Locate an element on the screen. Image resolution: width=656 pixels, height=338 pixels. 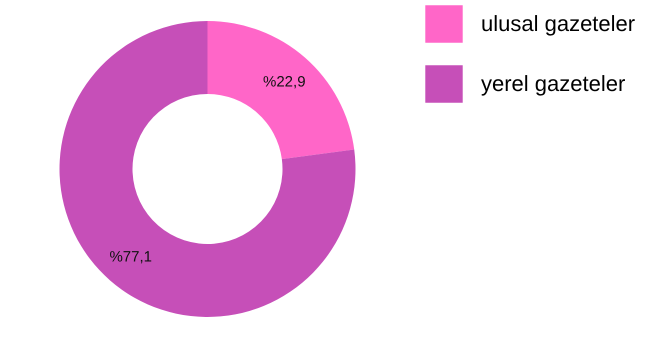
donut-slice is located at coordinates (281, 90).